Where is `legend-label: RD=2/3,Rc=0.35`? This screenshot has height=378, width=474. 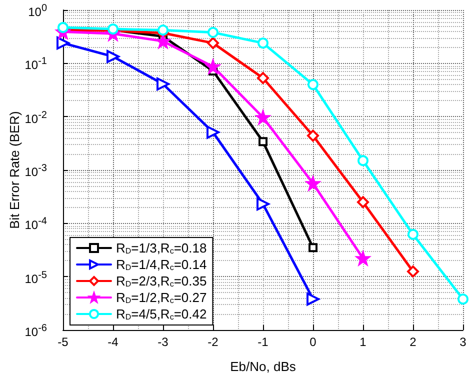 legend-label: RD=2/3,Rc=0.35 is located at coordinates (161, 281).